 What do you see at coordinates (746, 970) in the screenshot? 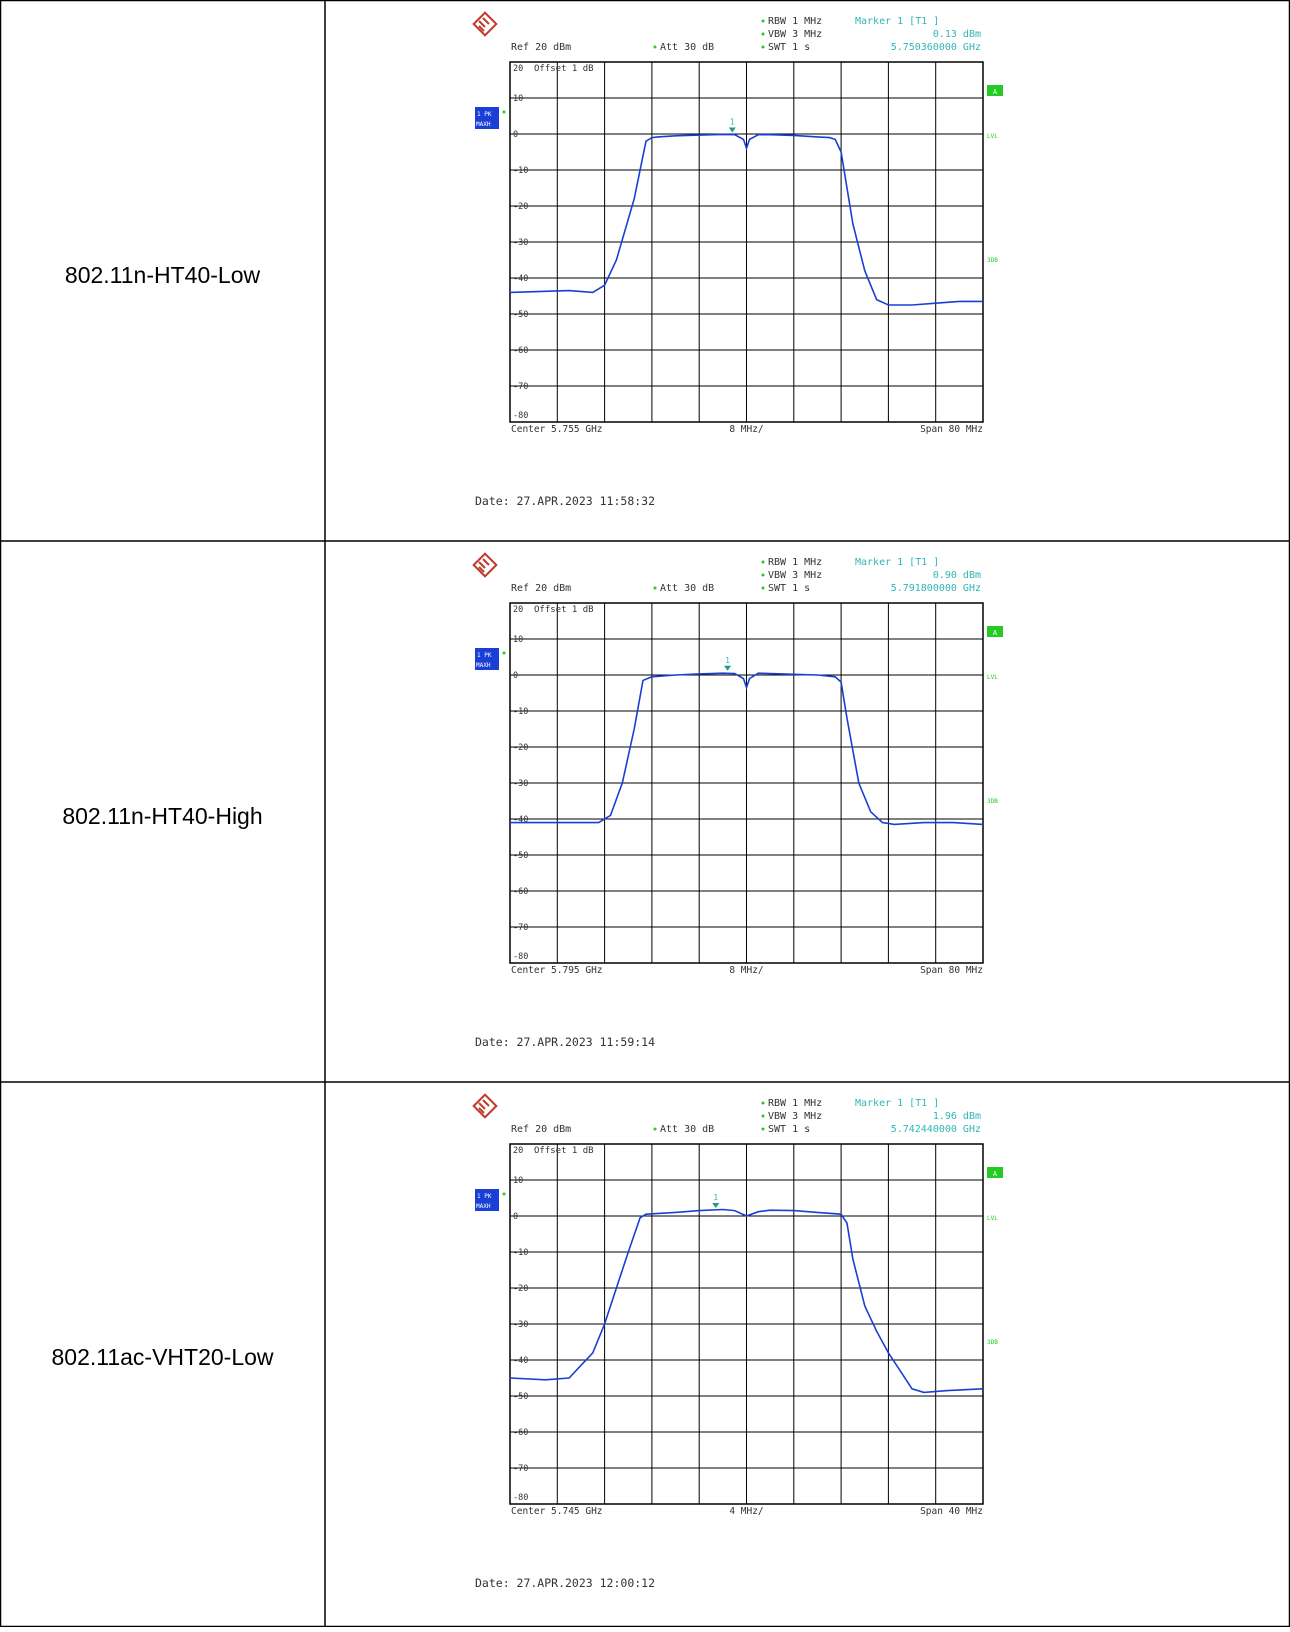
I see `division-label: 8 MHz/` at bounding box center [746, 970].